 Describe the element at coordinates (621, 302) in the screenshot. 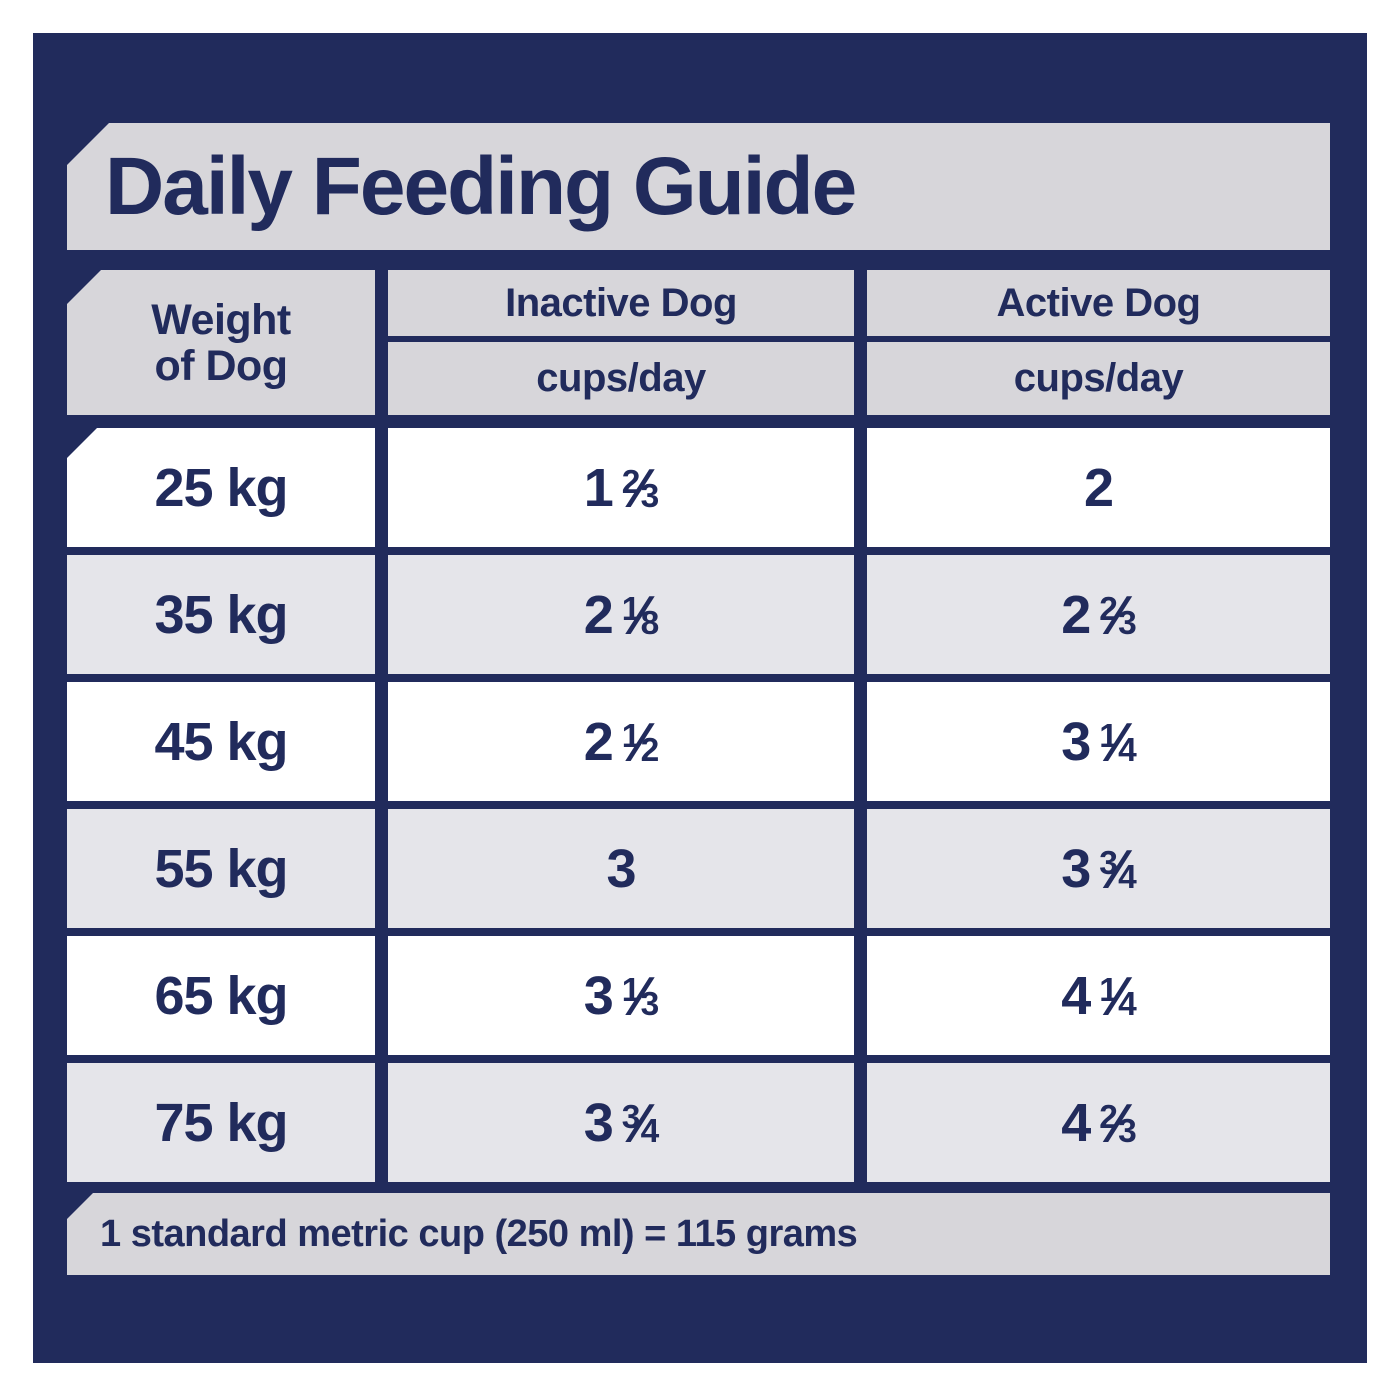

I see `header-inactive-label: Inactive Dog` at that location.